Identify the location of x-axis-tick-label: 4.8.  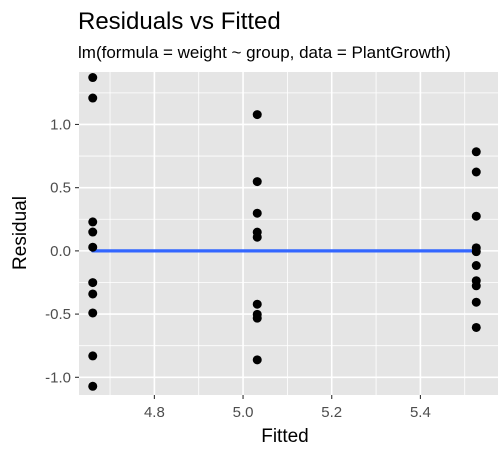
(154, 412).